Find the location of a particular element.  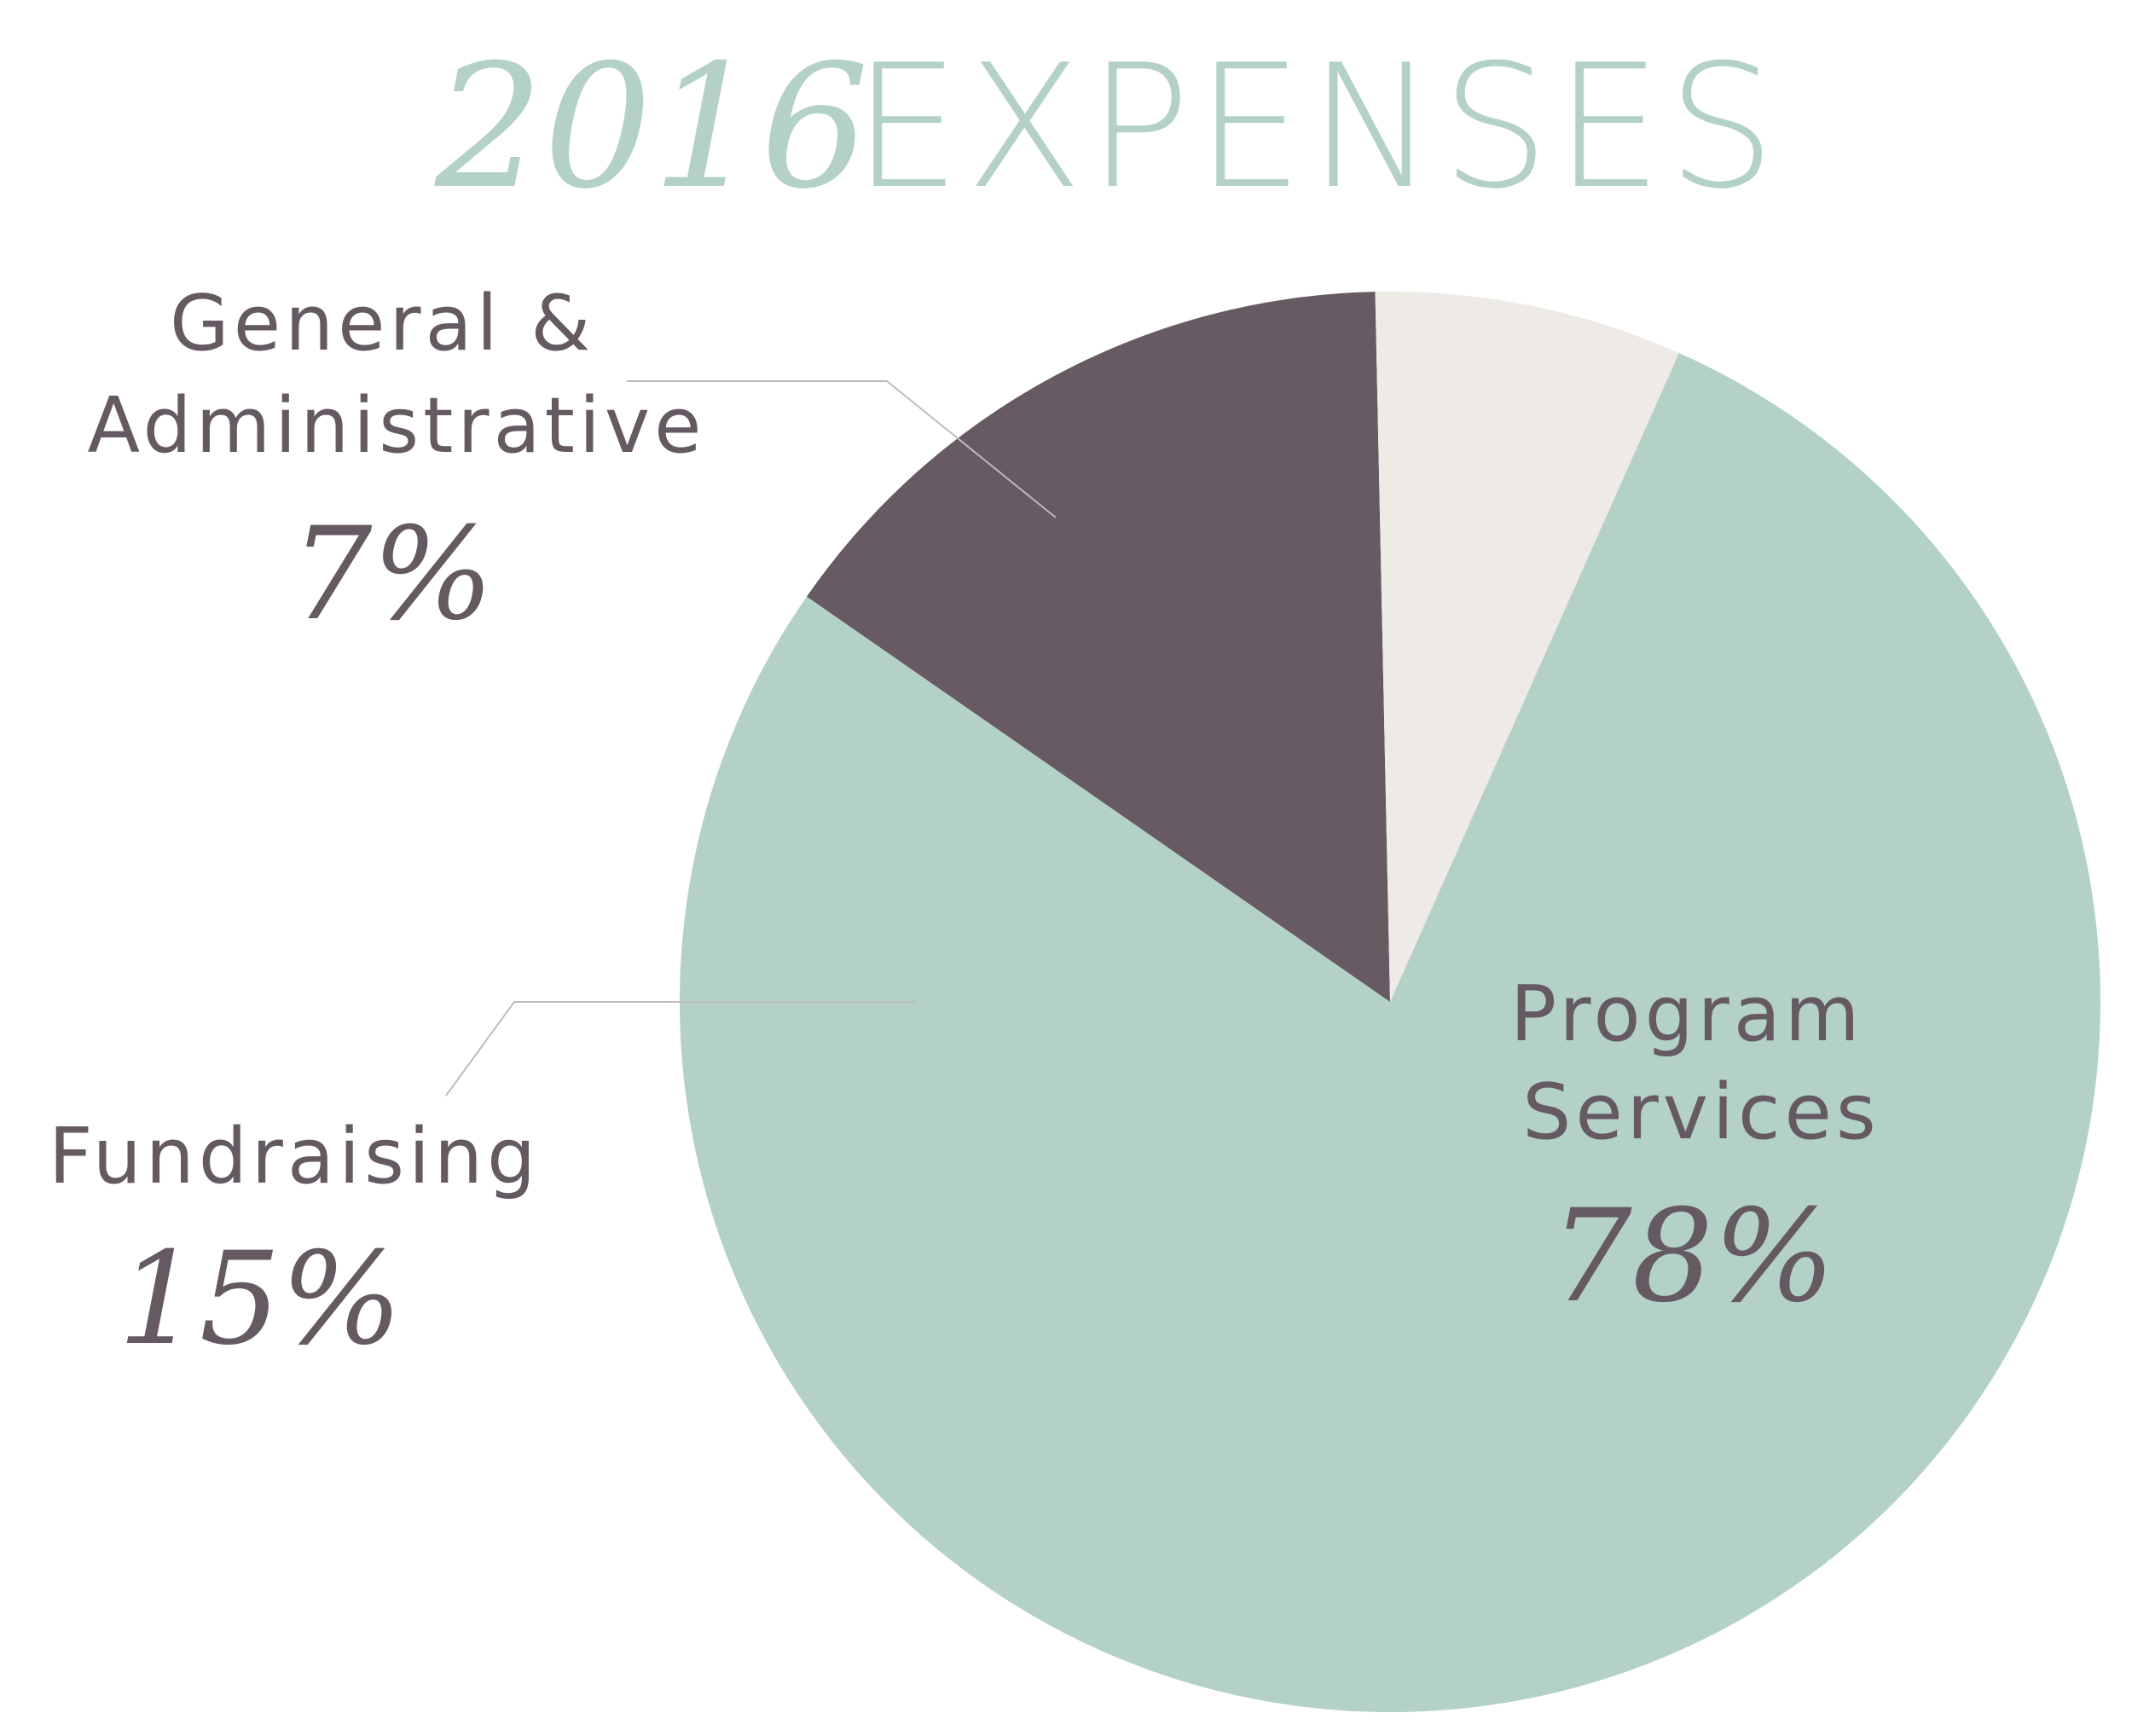

label-fundraising: Fundraising is located at coordinates (294, 1156).